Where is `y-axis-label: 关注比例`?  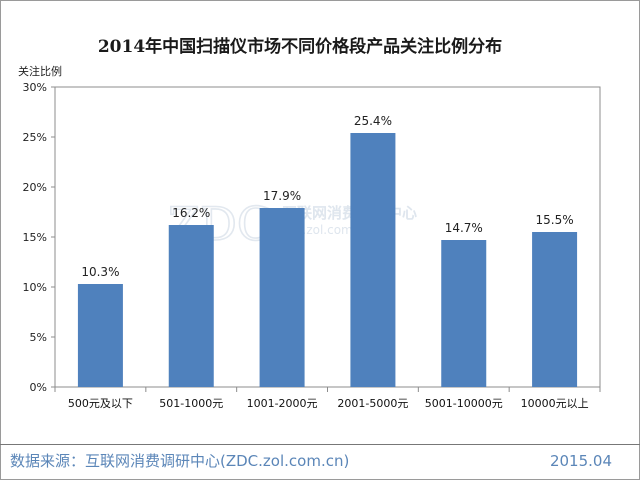
y-axis-label: 关注比例 is located at coordinates (40, 71).